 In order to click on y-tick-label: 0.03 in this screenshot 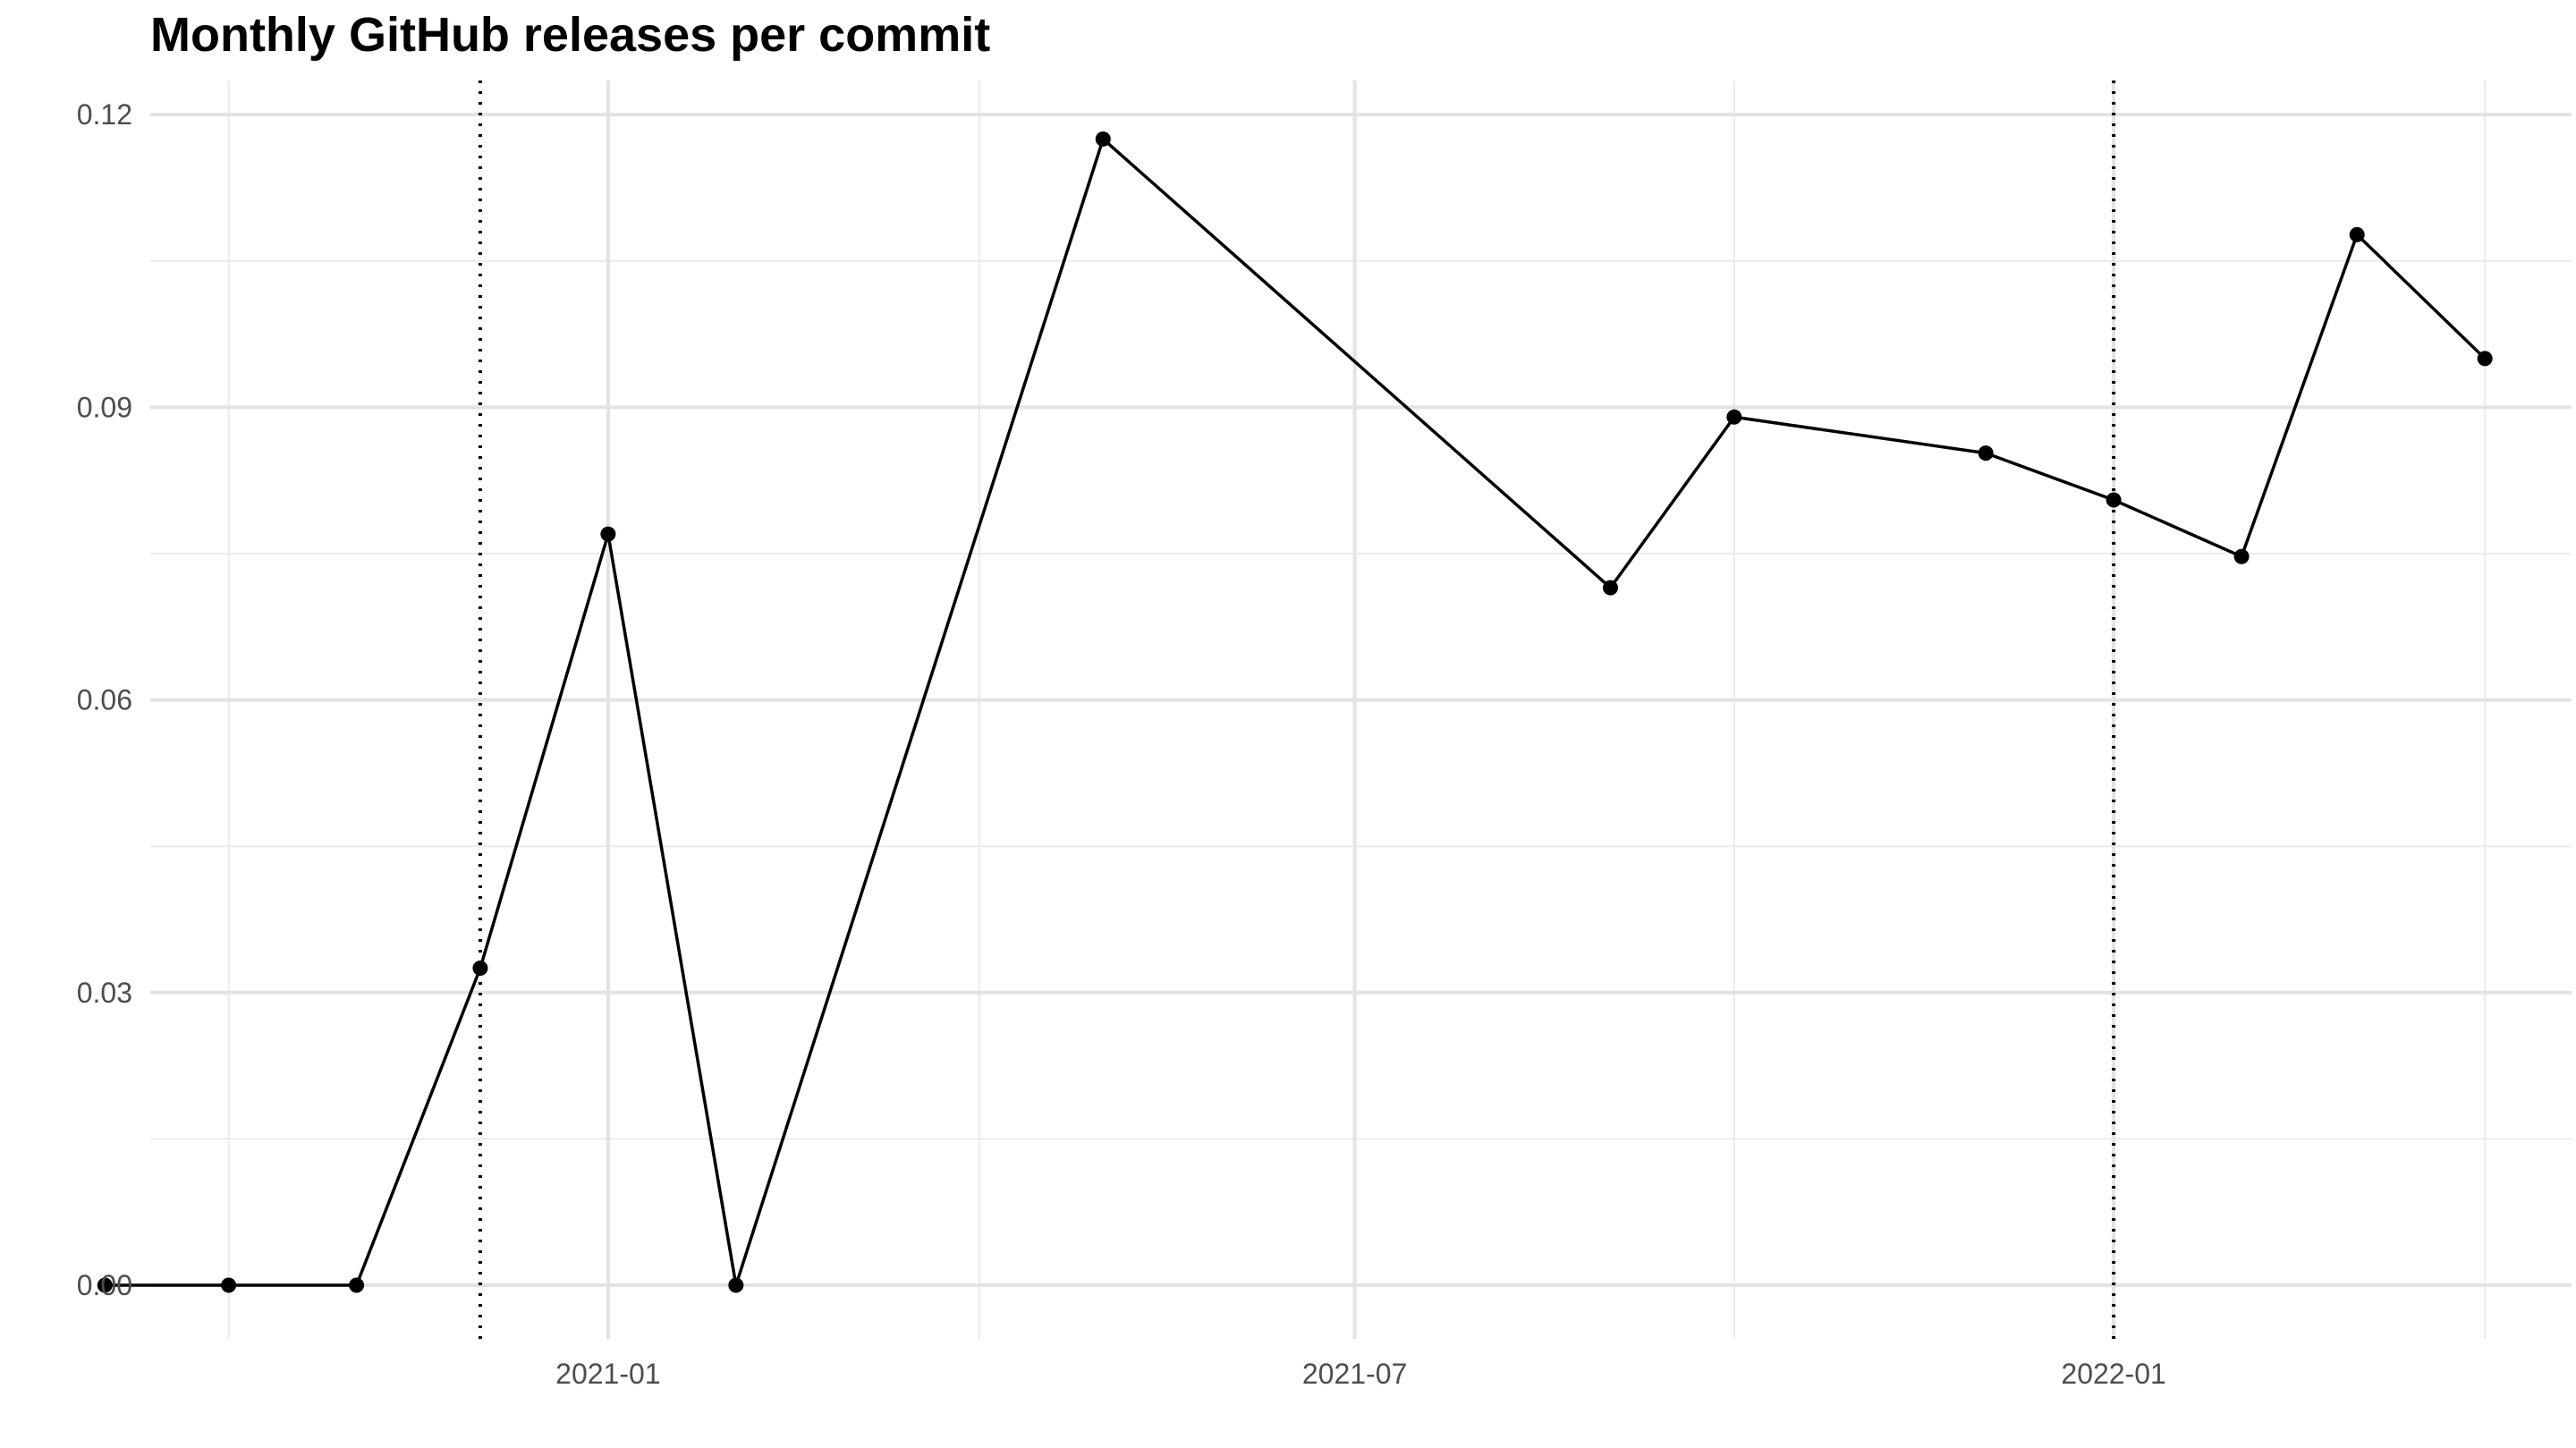, I will do `click(104, 993)`.